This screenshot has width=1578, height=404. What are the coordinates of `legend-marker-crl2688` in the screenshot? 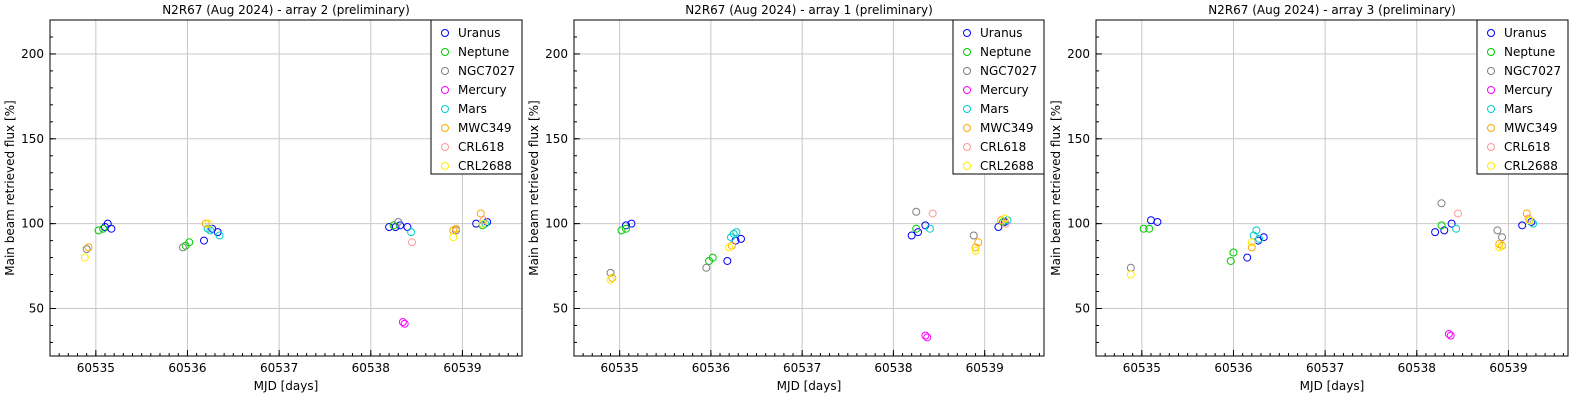 It's located at (967, 166).